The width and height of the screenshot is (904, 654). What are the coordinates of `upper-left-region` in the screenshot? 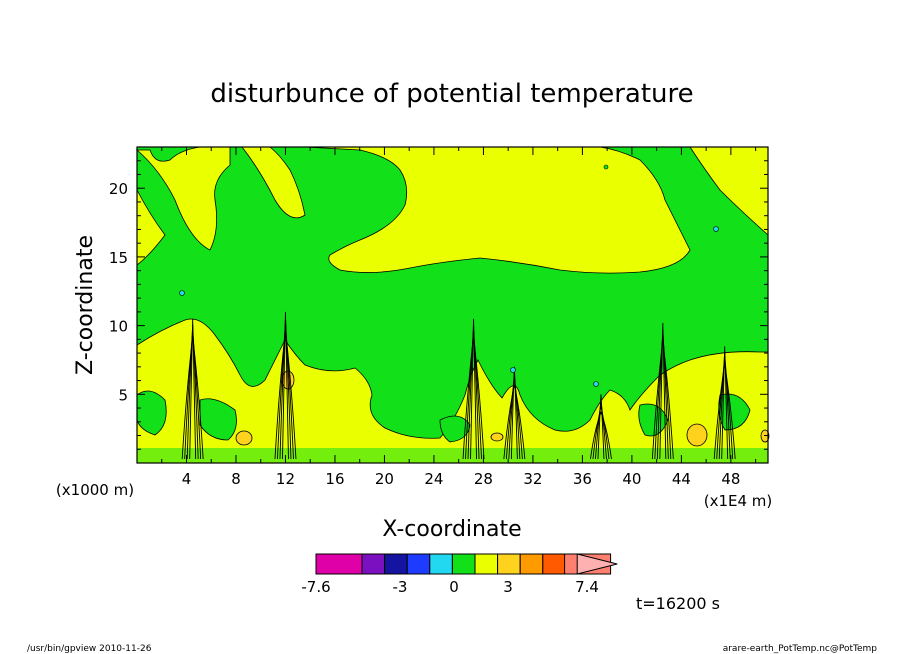 It's located at (183, 198).